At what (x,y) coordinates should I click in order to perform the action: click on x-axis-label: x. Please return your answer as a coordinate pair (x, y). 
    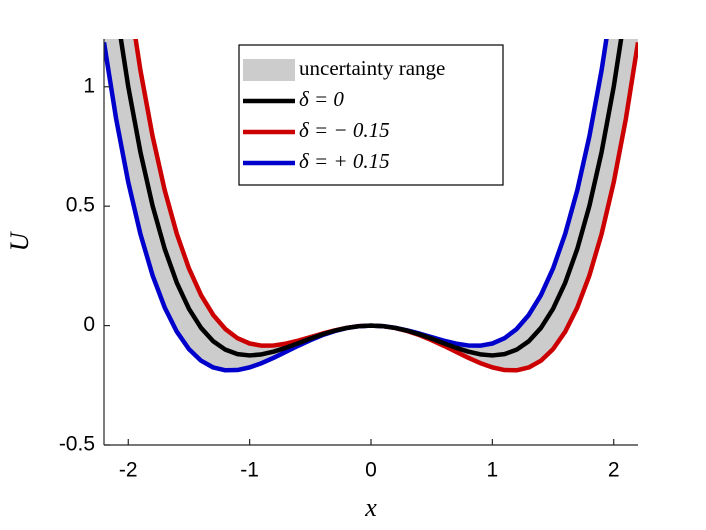
    Looking at the image, I should click on (370, 507).